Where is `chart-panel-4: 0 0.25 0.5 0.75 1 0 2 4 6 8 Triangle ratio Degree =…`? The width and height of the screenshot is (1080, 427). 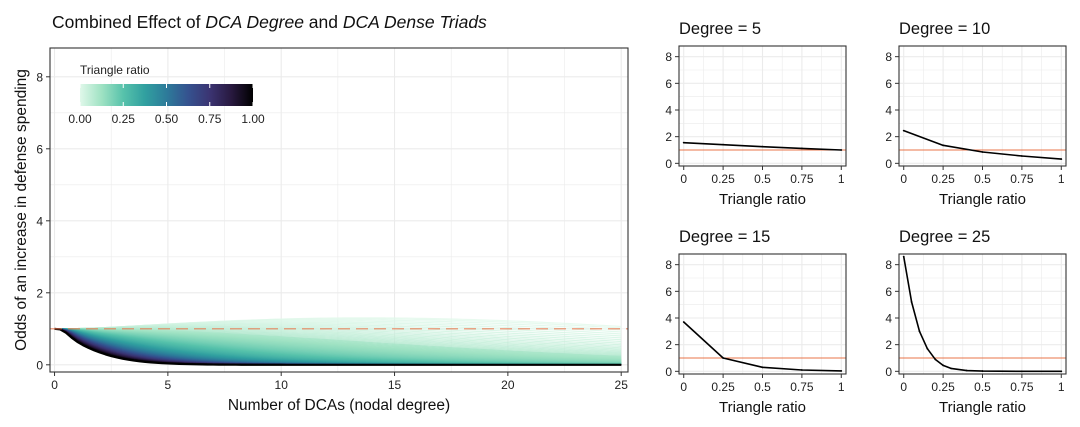
chart-panel-4: 0 0.25 0.5 0.75 1 0 2 4 6 8 Triangle ratio Degree =… is located at coordinates (976, 322).